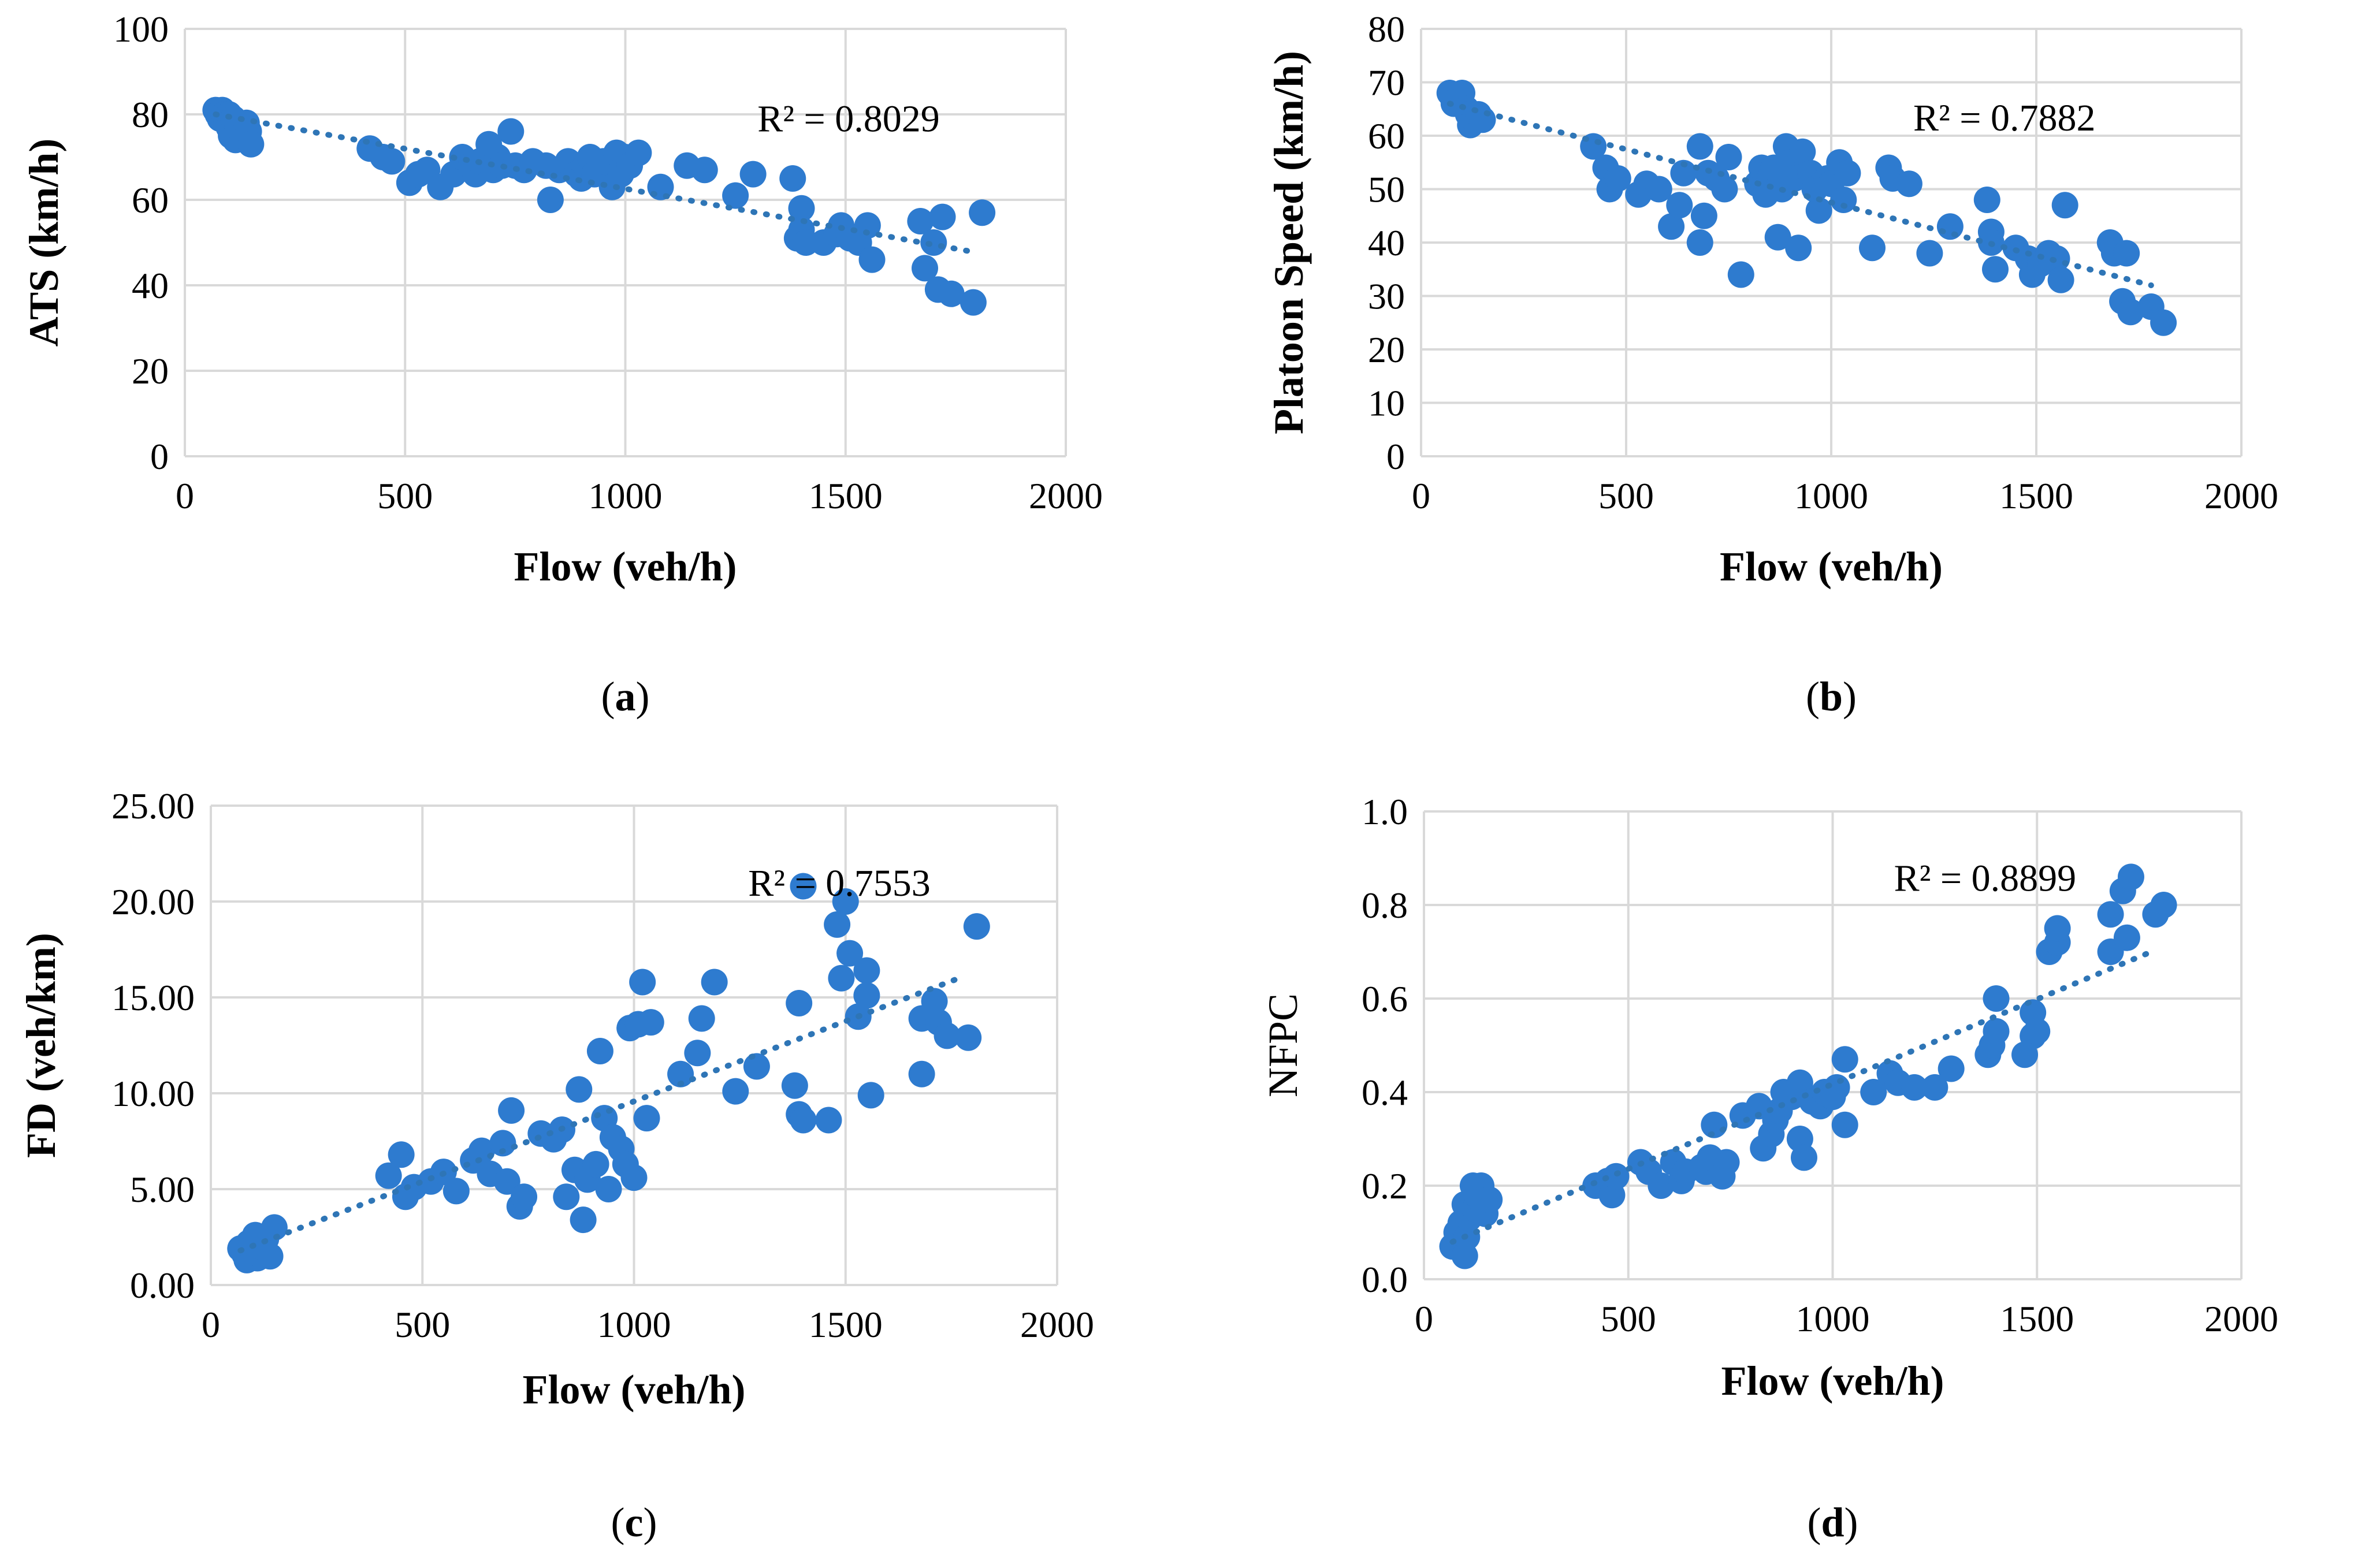 This screenshot has width=2380, height=1568. What do you see at coordinates (150, 114) in the screenshot?
I see `y-tick-label: 80` at bounding box center [150, 114].